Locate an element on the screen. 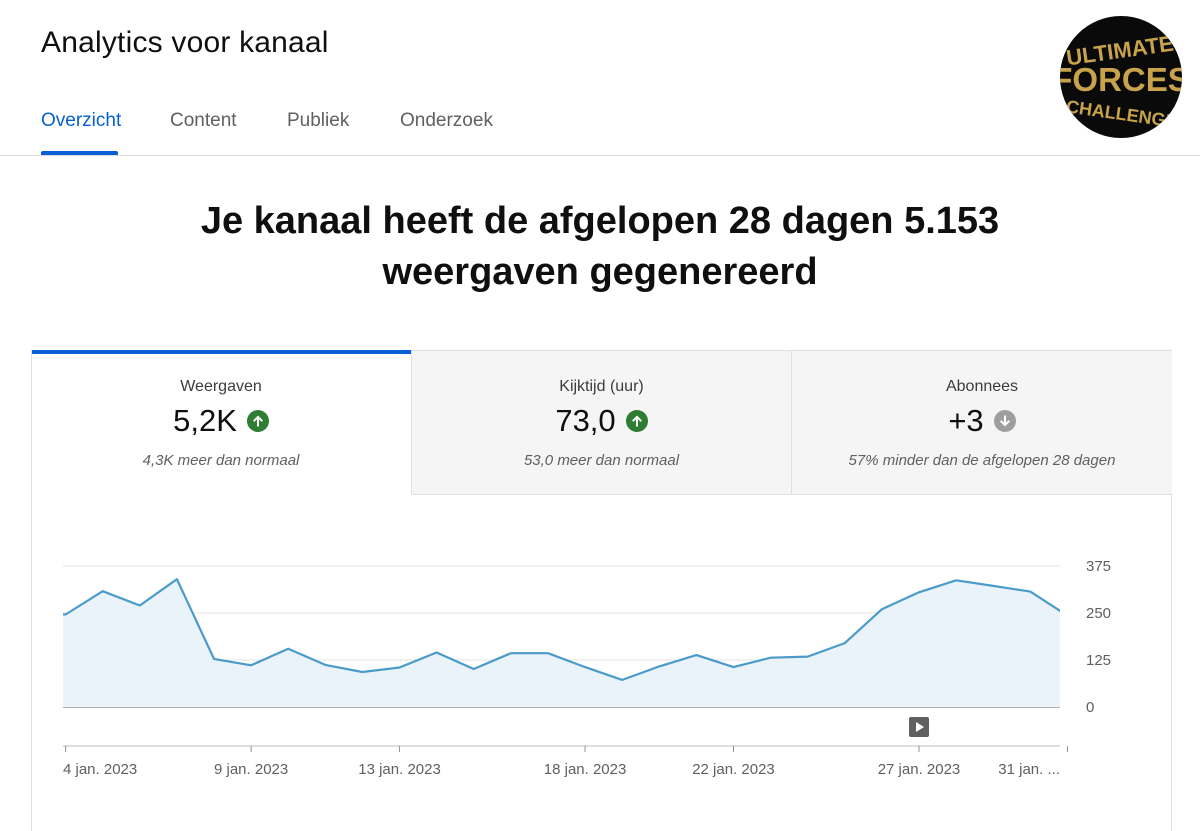  tab-label: Publiek is located at coordinates (318, 120).